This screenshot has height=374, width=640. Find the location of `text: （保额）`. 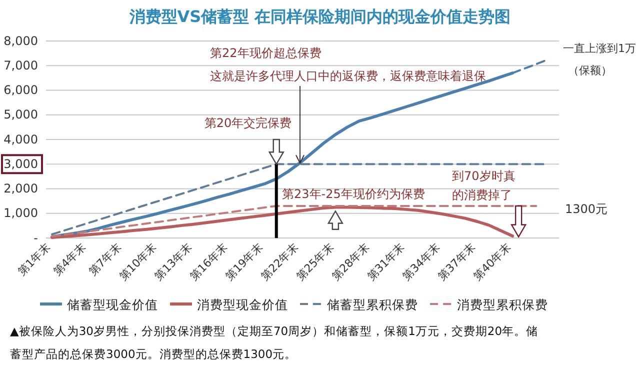

text: （保额） is located at coordinates (590, 70).